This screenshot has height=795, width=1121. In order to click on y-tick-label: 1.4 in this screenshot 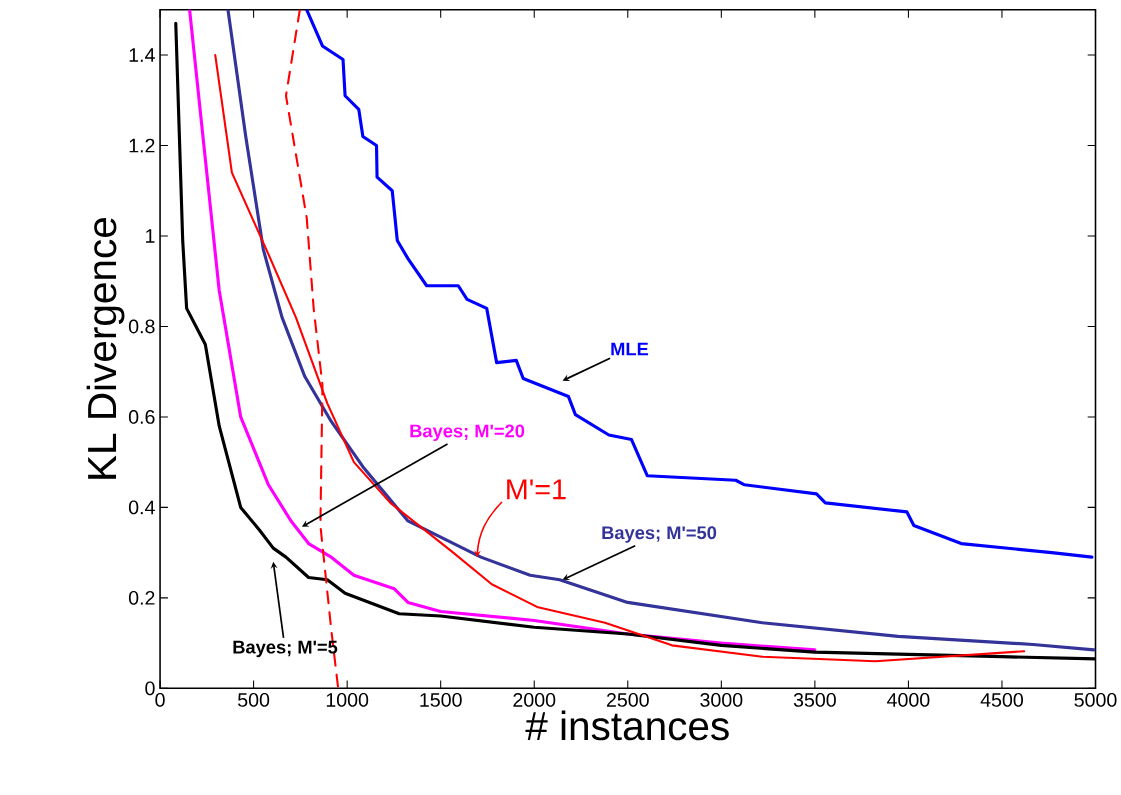, I will do `click(142, 55)`.